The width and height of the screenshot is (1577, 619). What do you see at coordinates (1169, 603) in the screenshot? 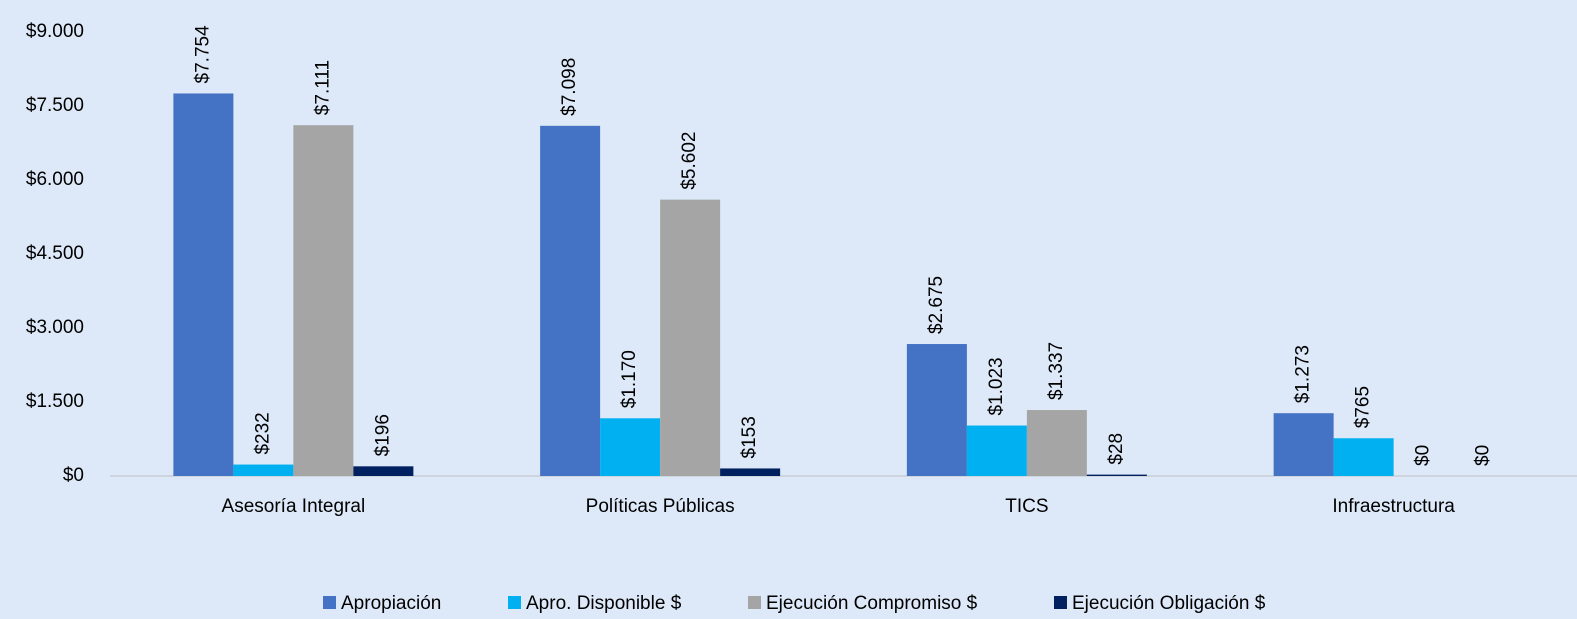
I see `legend-label: Ejecución Obligación $` at bounding box center [1169, 603].